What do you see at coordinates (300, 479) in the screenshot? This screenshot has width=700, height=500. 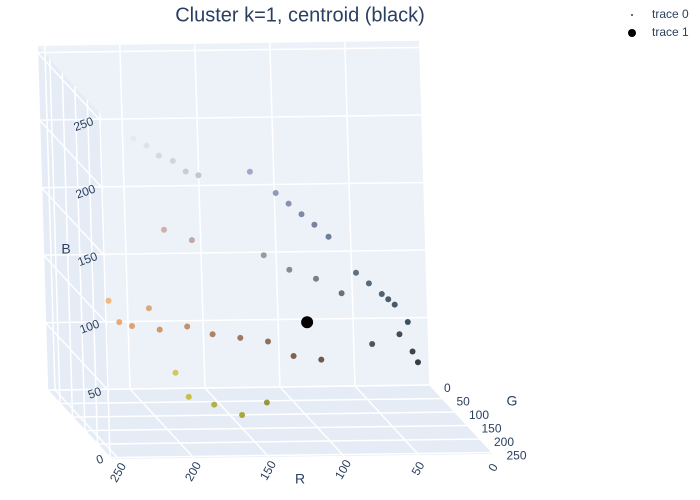 I see `x-axis-title: R` at bounding box center [300, 479].